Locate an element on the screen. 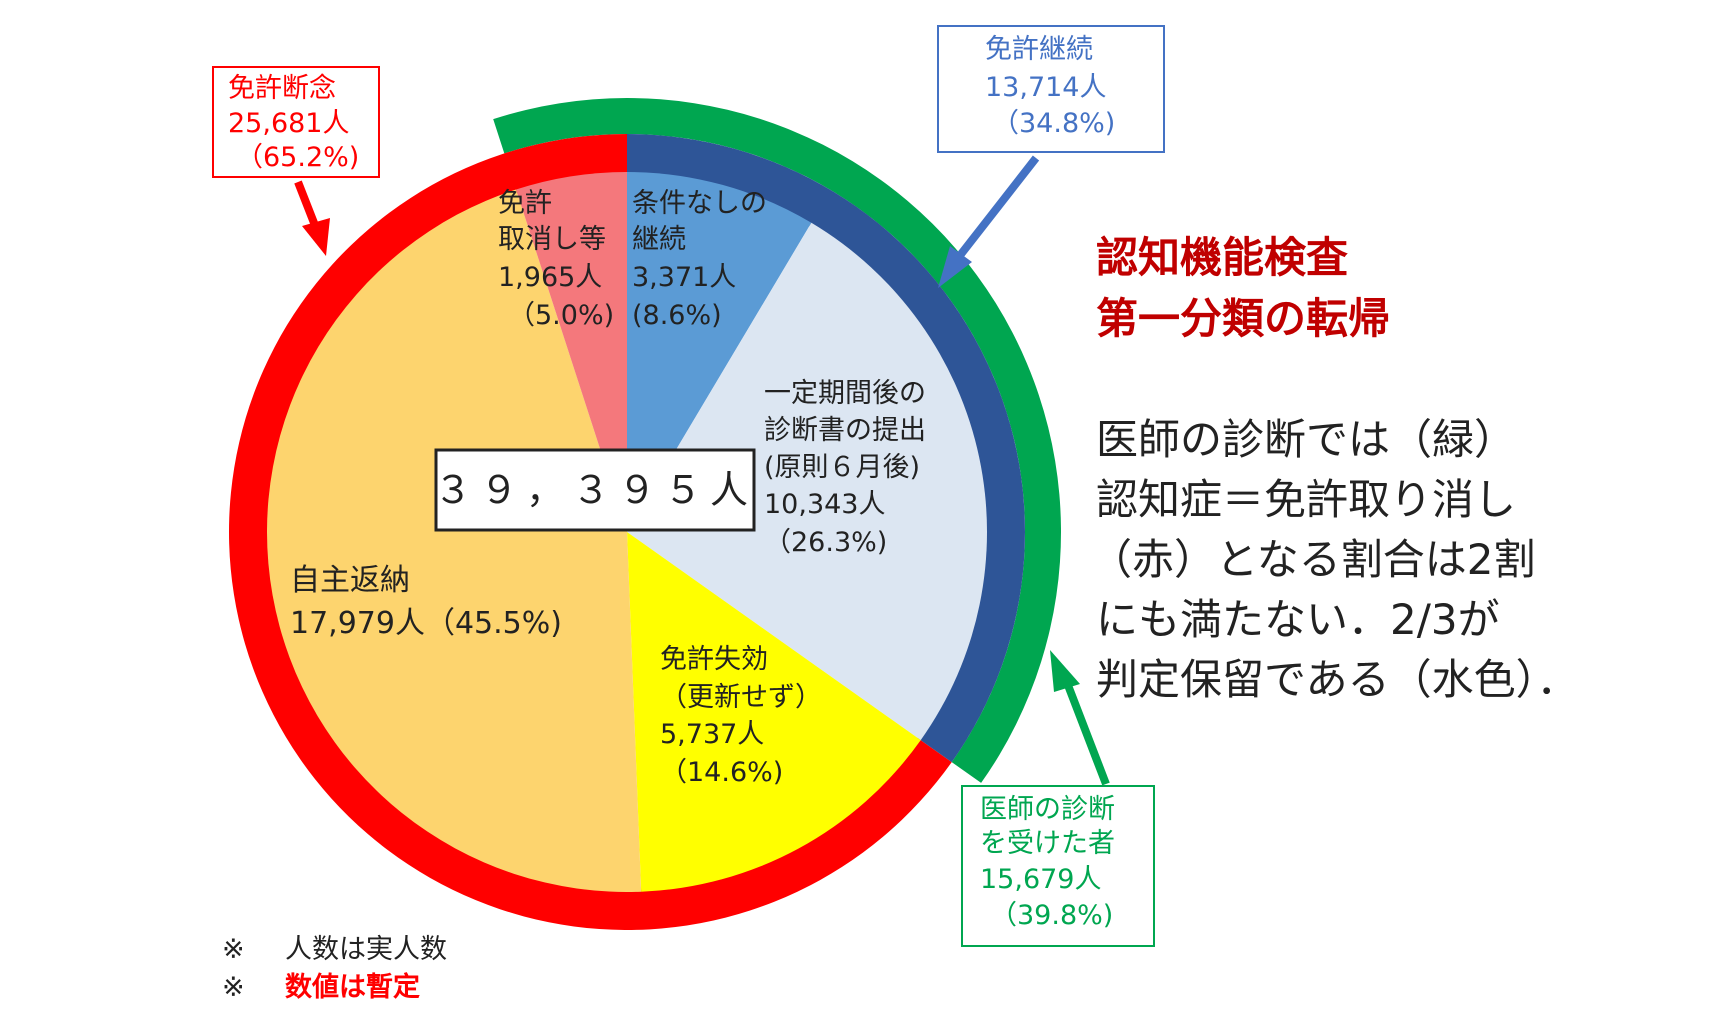 This screenshot has width=1712, height=1029. label-jishu: 自主返納 17,979人（45.5%) is located at coordinates (426, 602).